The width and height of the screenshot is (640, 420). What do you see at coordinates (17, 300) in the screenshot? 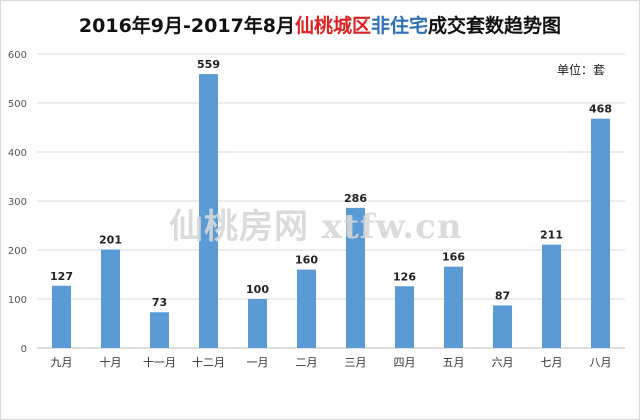
I see `y-tick-label: 100` at bounding box center [17, 300].